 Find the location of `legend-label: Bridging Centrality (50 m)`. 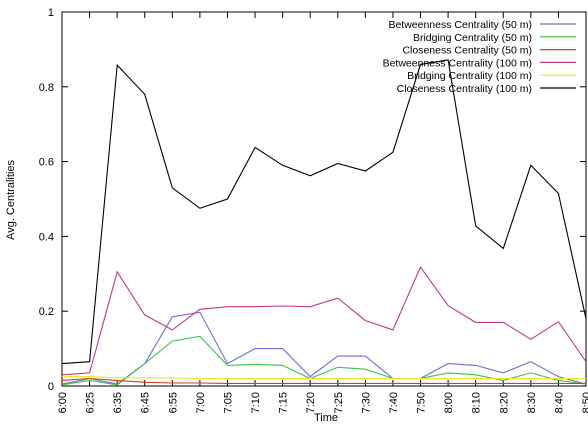

legend-label: Bridging Centrality (50 m) is located at coordinates (472, 38).